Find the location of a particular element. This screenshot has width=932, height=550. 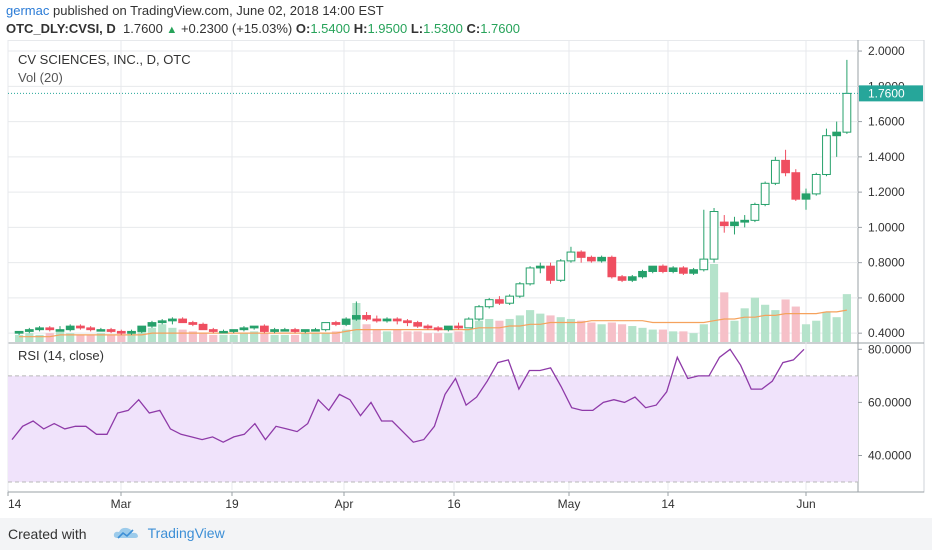

price-tick-label: 0.4000 is located at coordinates (886, 333).